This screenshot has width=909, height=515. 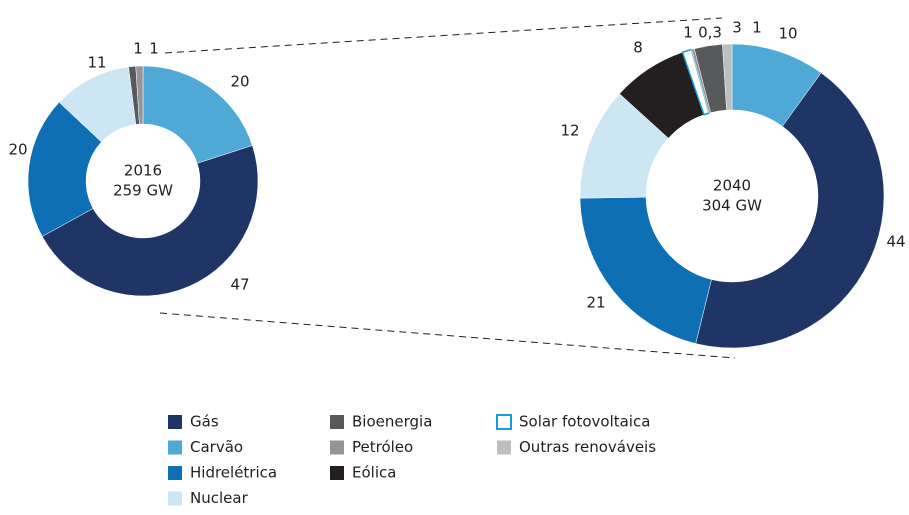 What do you see at coordinates (96, 63) in the screenshot?
I see `data-label: 11` at bounding box center [96, 63].